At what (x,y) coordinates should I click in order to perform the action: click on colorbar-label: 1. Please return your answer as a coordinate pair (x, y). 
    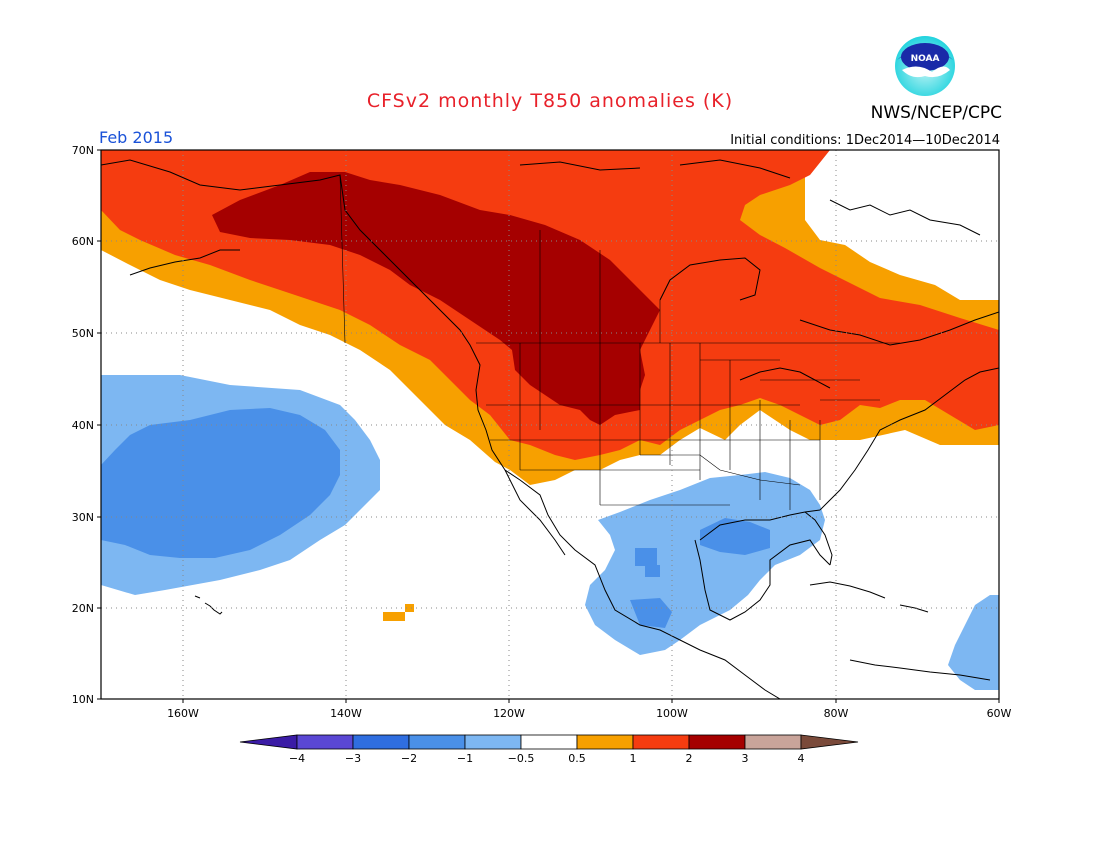
    Looking at the image, I should click on (633, 758).